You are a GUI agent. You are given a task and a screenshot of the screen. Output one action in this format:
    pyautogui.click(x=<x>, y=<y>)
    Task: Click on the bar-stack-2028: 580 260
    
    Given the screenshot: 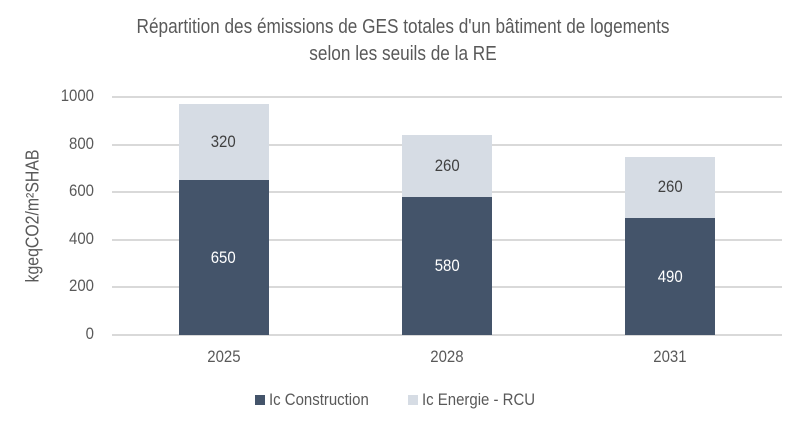 What is the action you would take?
    pyautogui.click(x=447, y=216)
    